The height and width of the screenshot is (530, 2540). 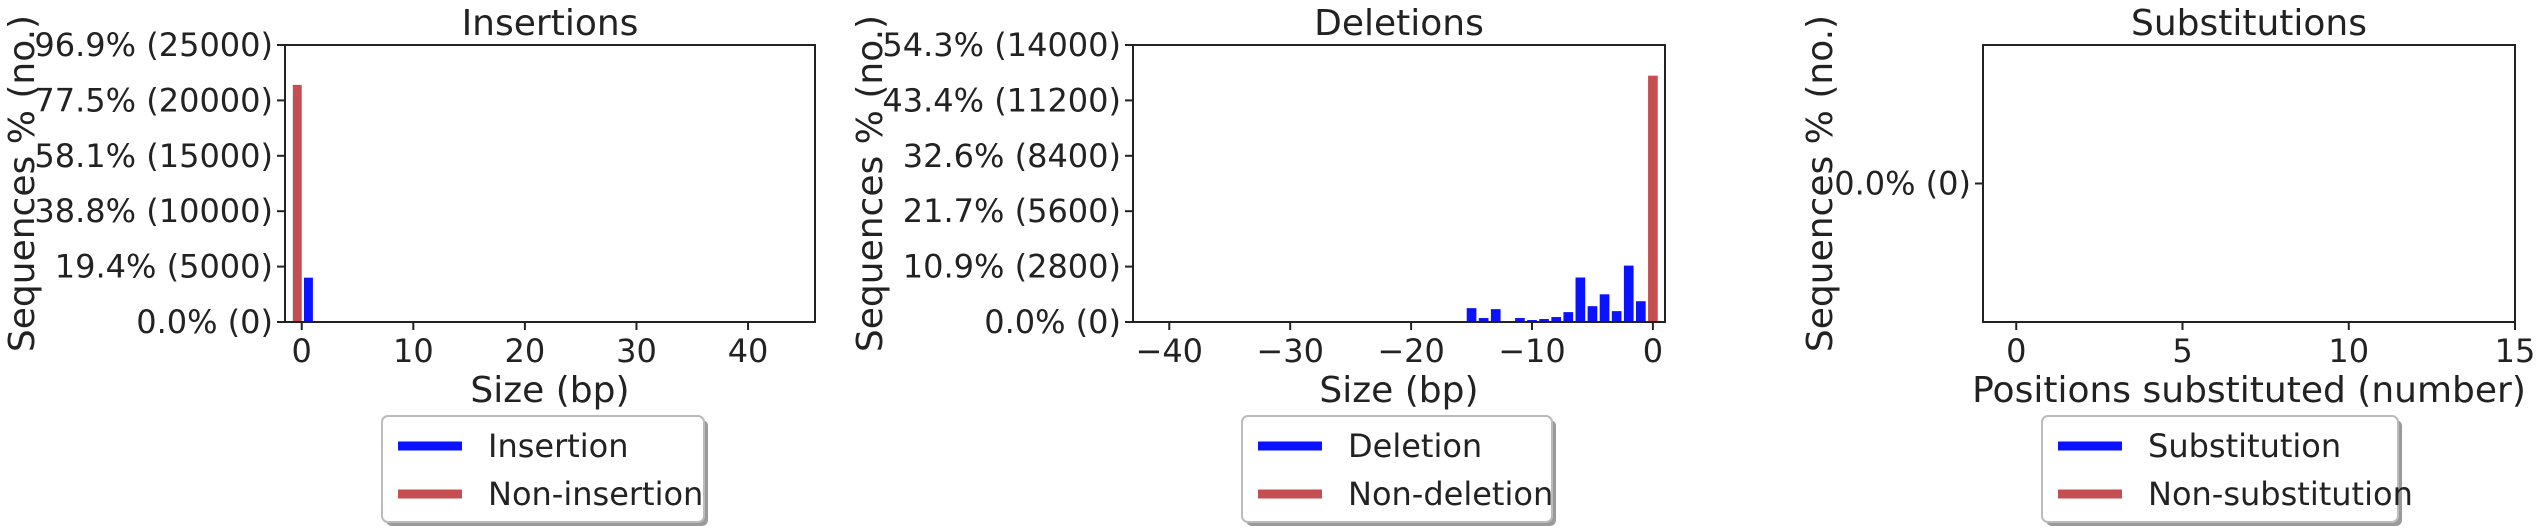 What do you see at coordinates (636, 351) in the screenshot?
I see `insertions-xtick-label: 30` at bounding box center [636, 351].